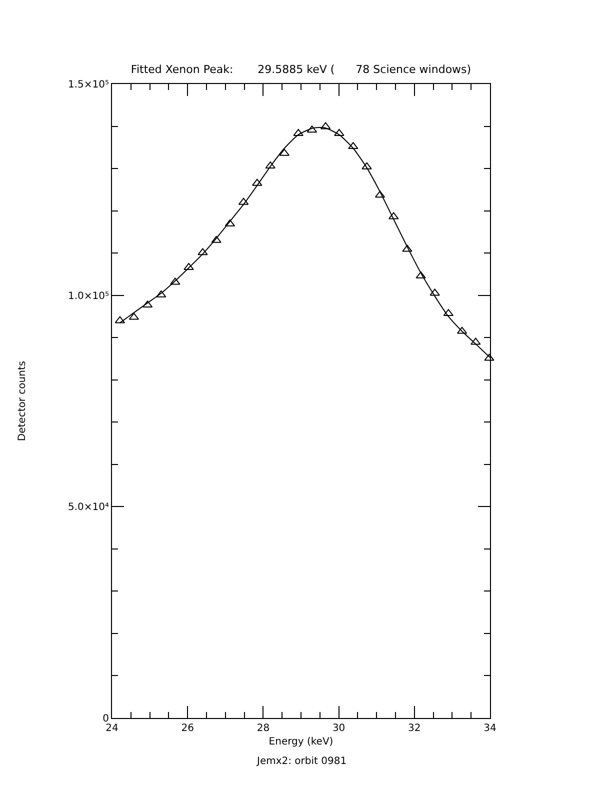  Describe the element at coordinates (88, 296) in the screenshot. I see `y-tick-label: 1.0×10⁵` at that location.